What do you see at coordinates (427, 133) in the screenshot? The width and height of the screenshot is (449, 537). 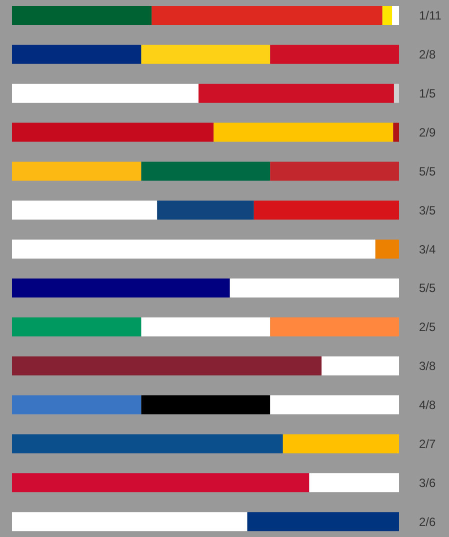 I see `y-tick-label: 2/9` at bounding box center [427, 133].